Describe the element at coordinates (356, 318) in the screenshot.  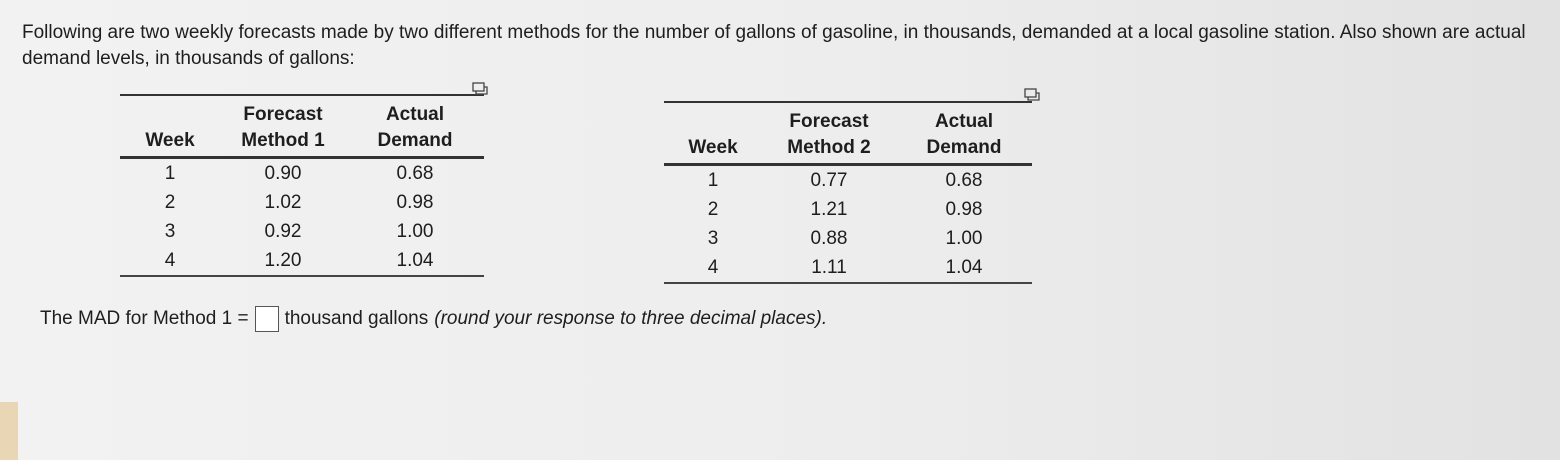
I see `mad-suffix: thousand gallons` at that location.